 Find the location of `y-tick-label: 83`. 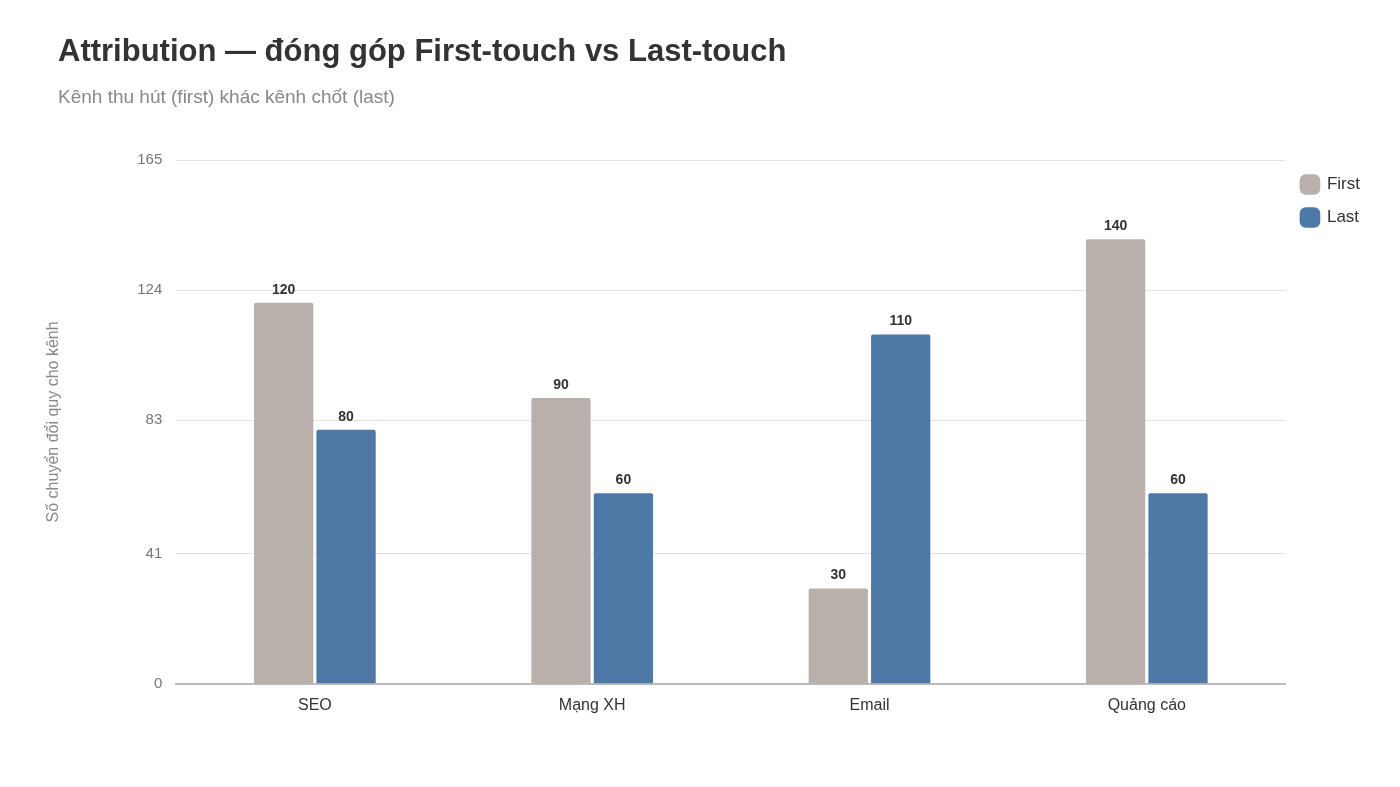

y-tick-label: 83 is located at coordinates (154, 419).